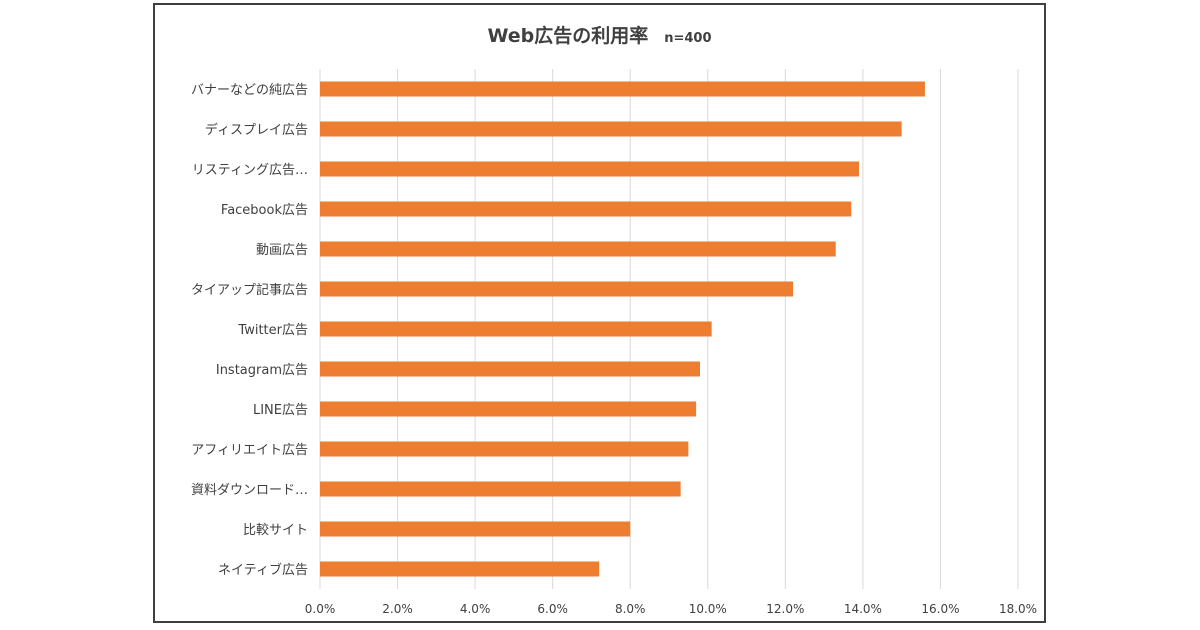 This screenshot has width=1200, height=630. Describe the element at coordinates (1018, 609) in the screenshot. I see `x-tick-label: 18.0%` at that location.